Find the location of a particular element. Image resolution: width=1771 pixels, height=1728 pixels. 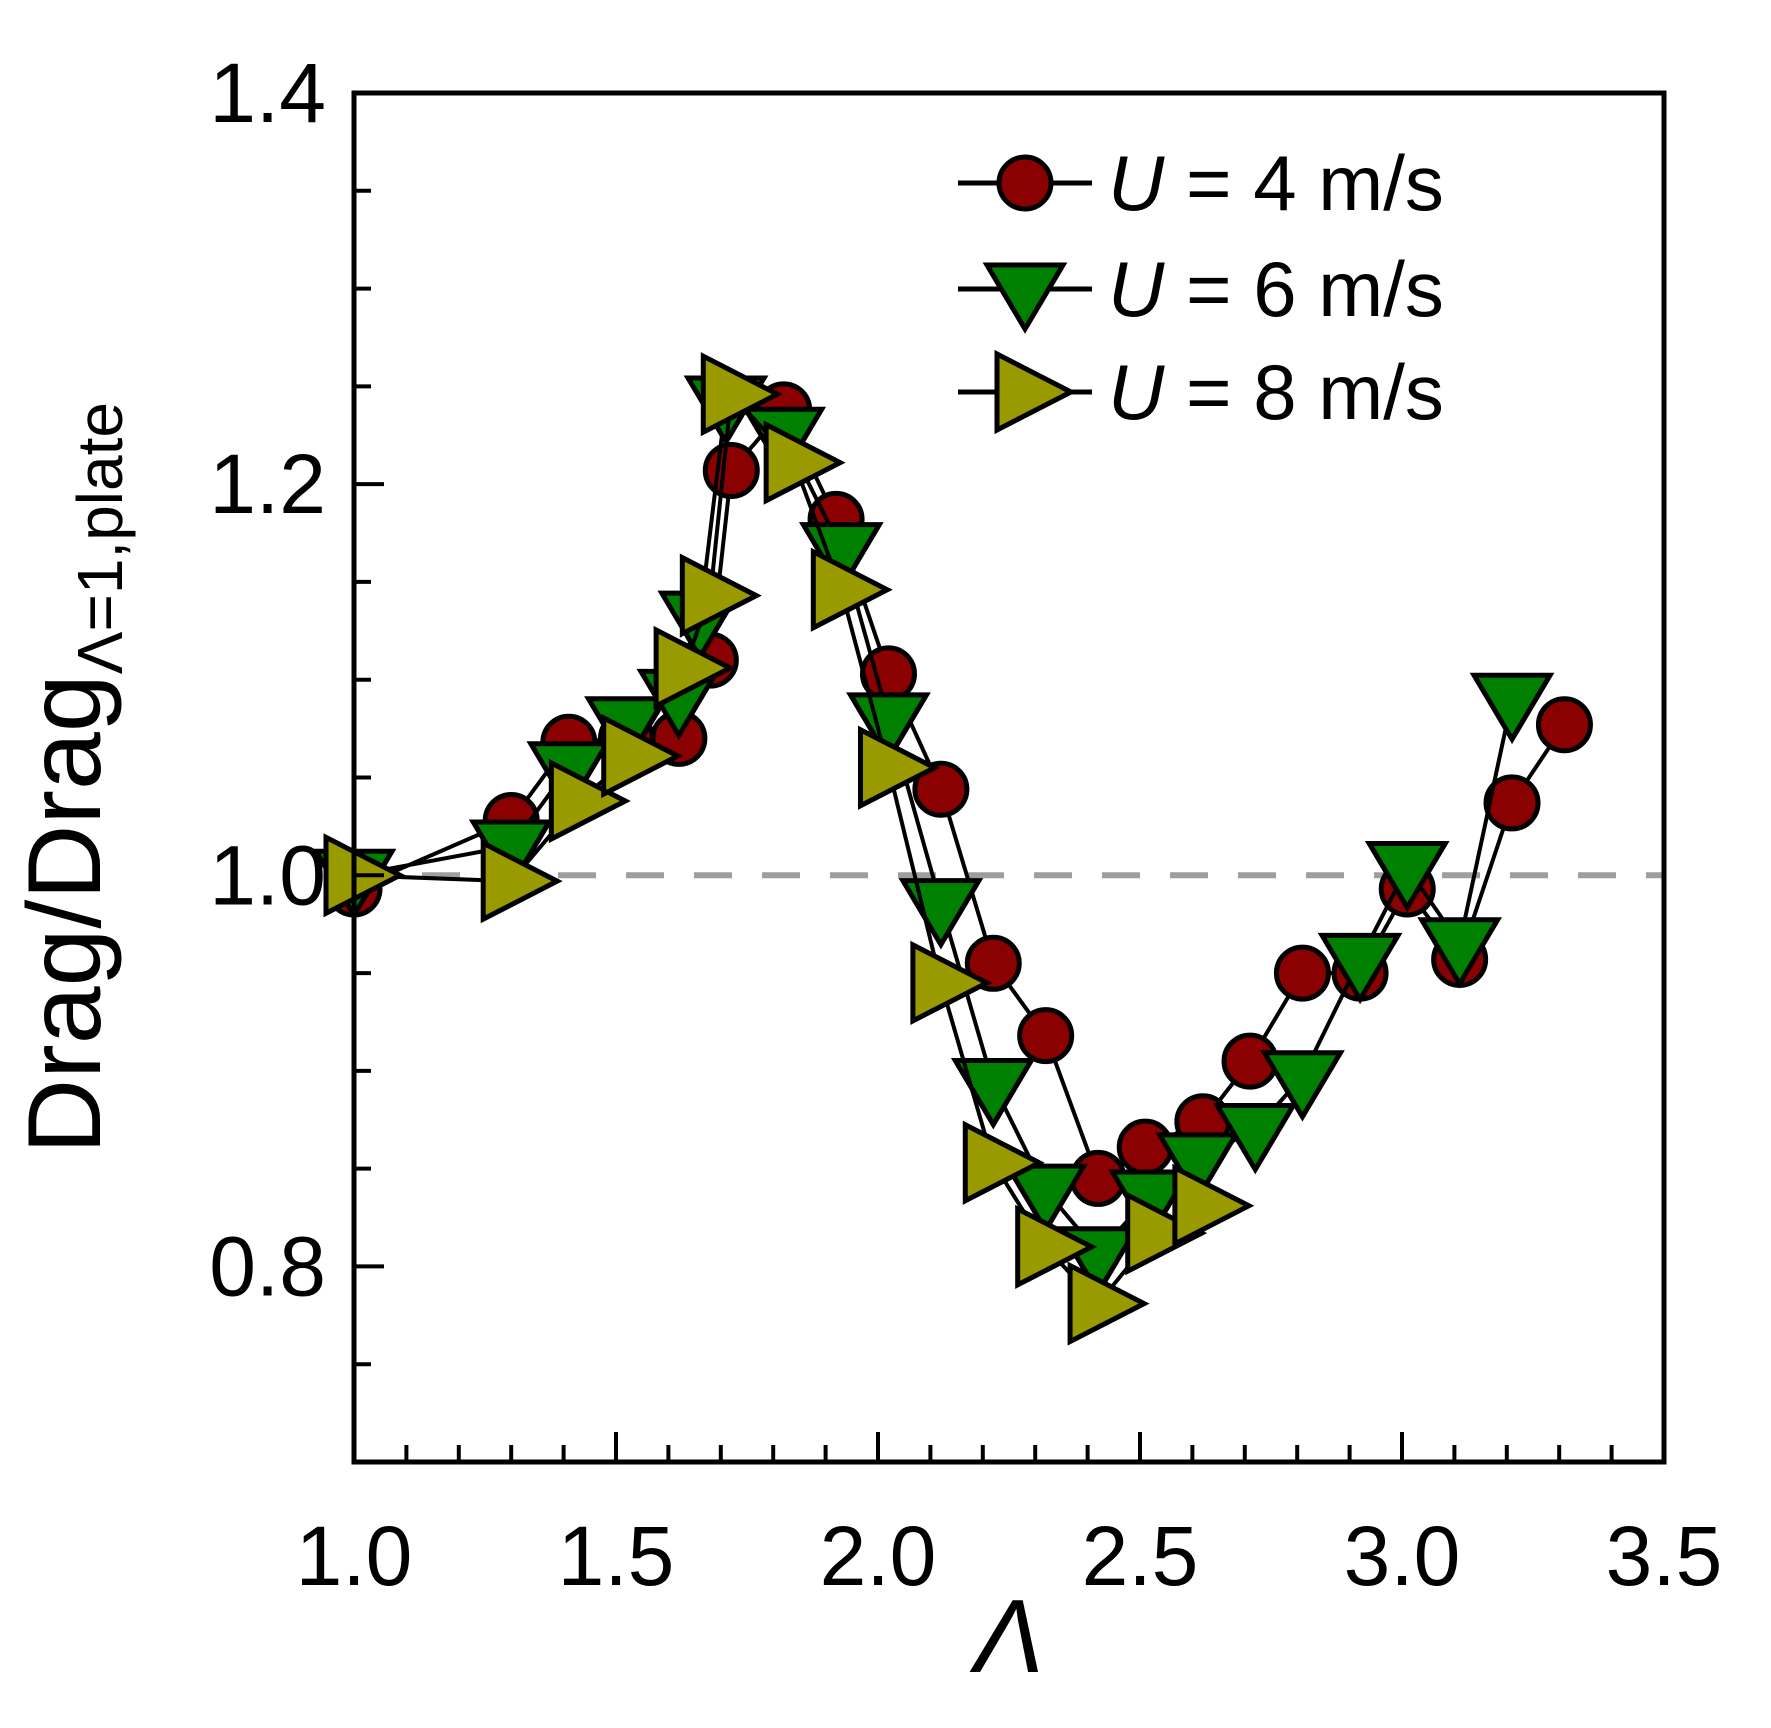

legend: U = 4 m/sU = 6 m/sU = 8 m/s is located at coordinates (1201, 287).